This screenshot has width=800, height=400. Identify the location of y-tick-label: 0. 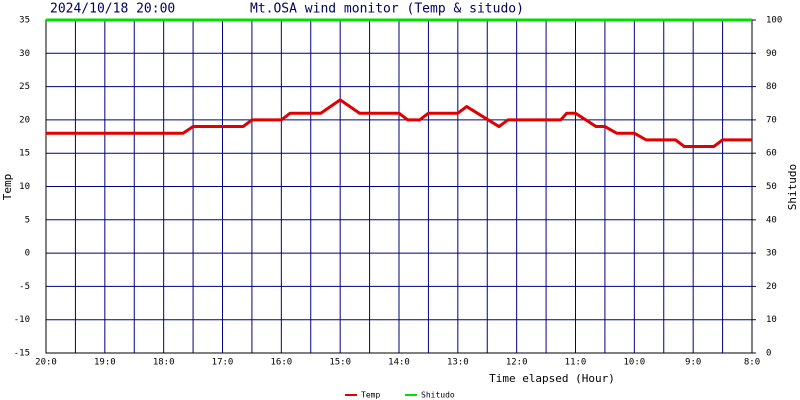
(27, 254).